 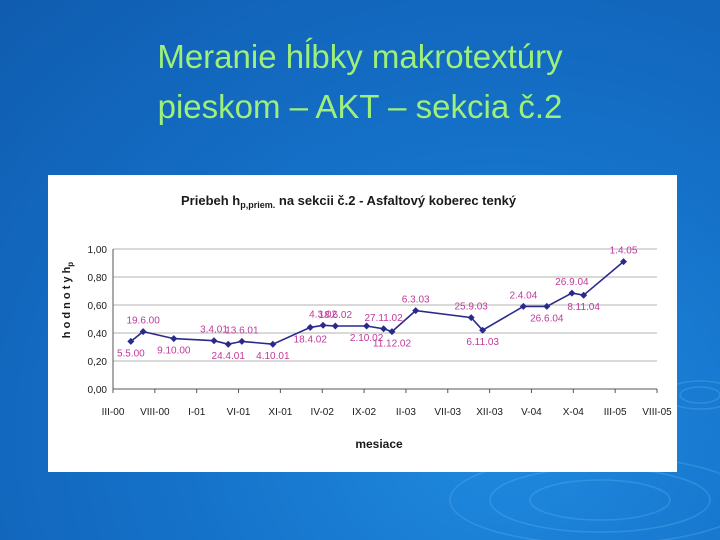 What do you see at coordinates (98, 250) in the screenshot?
I see `y-tick-label: 1,00` at bounding box center [98, 250].